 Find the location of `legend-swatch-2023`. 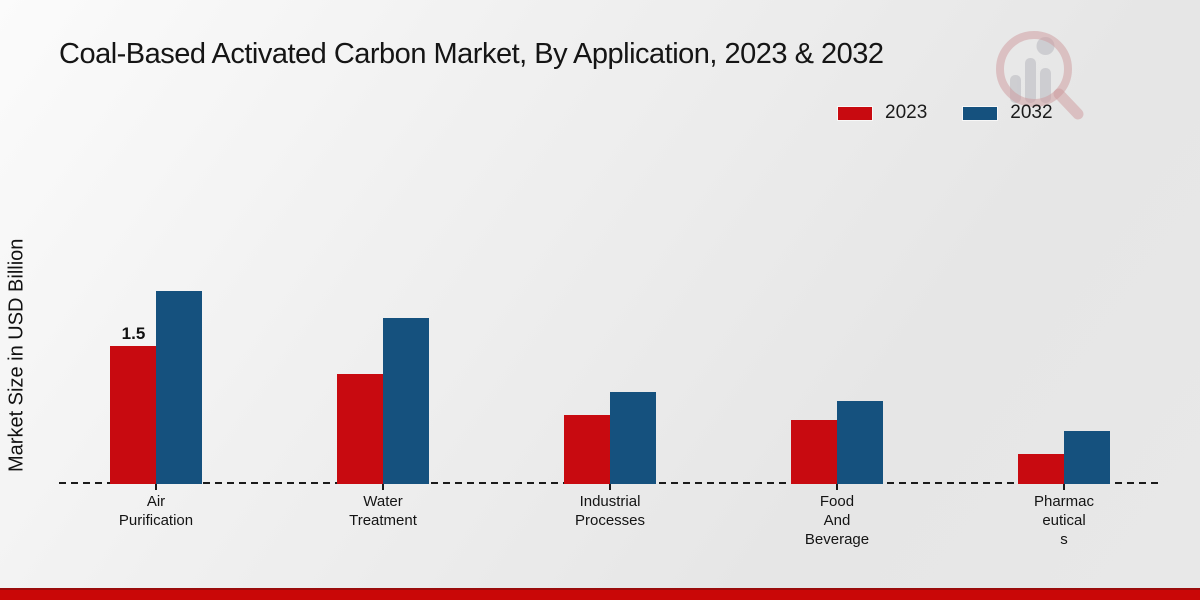

legend-swatch-2023 is located at coordinates (855, 113).